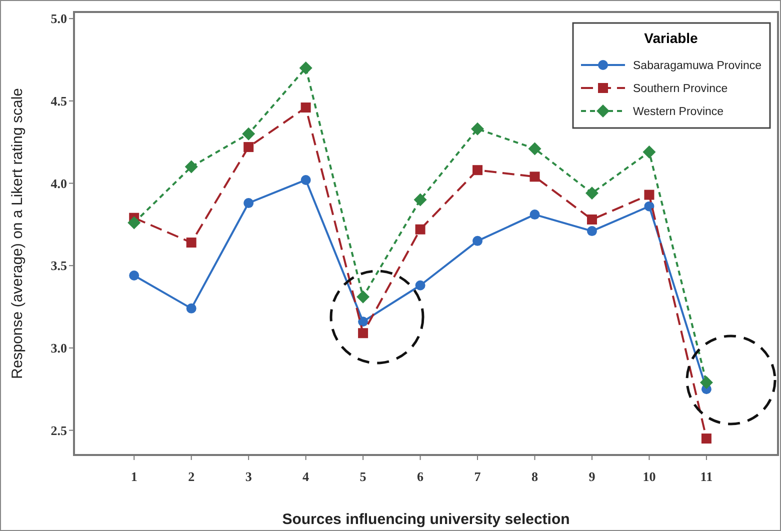 The width and height of the screenshot is (781, 531). I want to click on legend-title: Variable, so click(671, 38).